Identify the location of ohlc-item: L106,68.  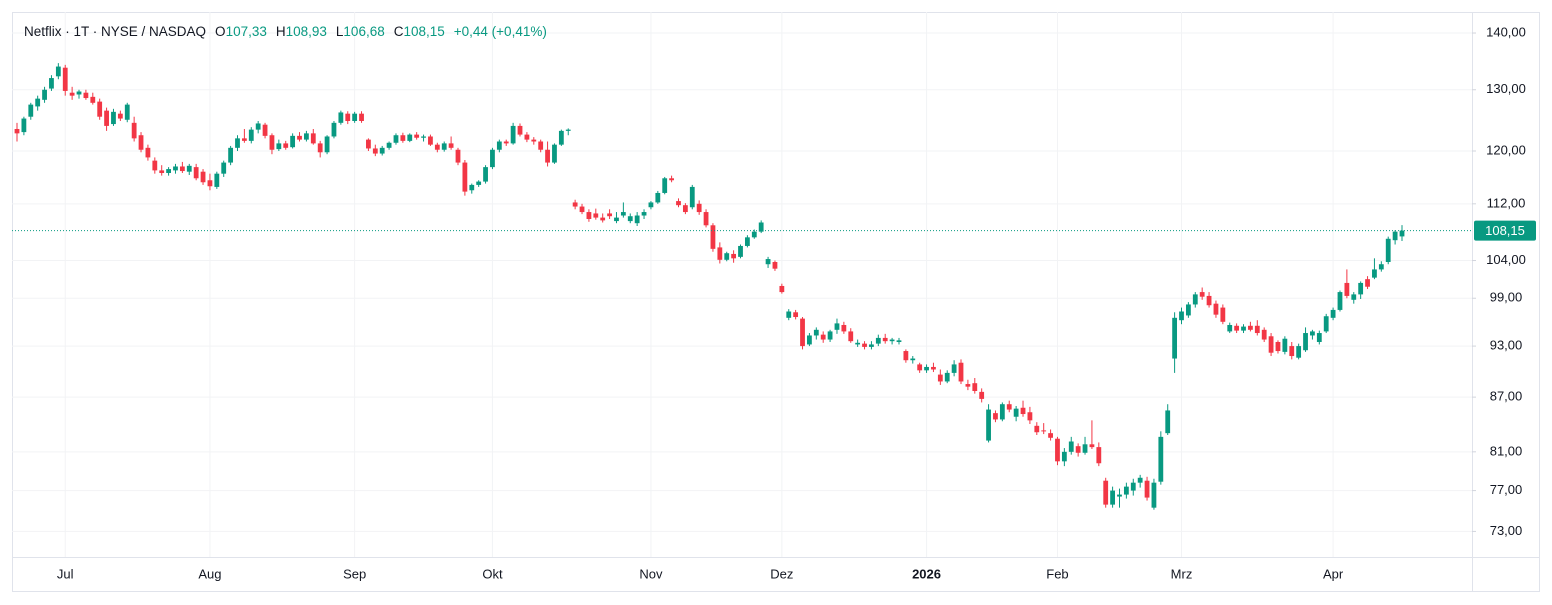
(360, 31).